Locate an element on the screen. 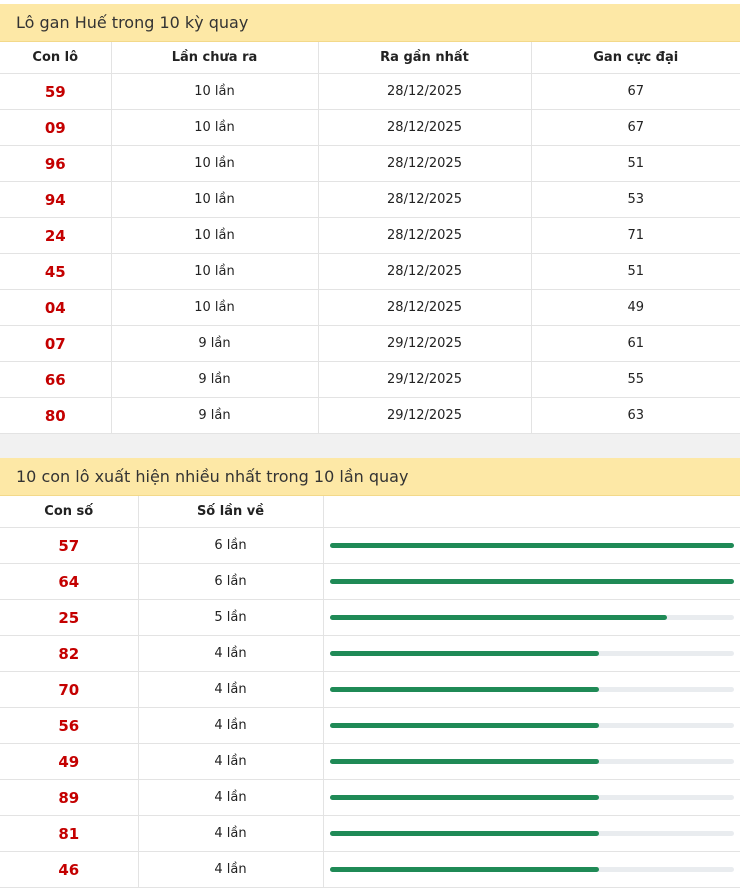 The width and height of the screenshot is (740, 889). column-header is located at coordinates (531, 512).